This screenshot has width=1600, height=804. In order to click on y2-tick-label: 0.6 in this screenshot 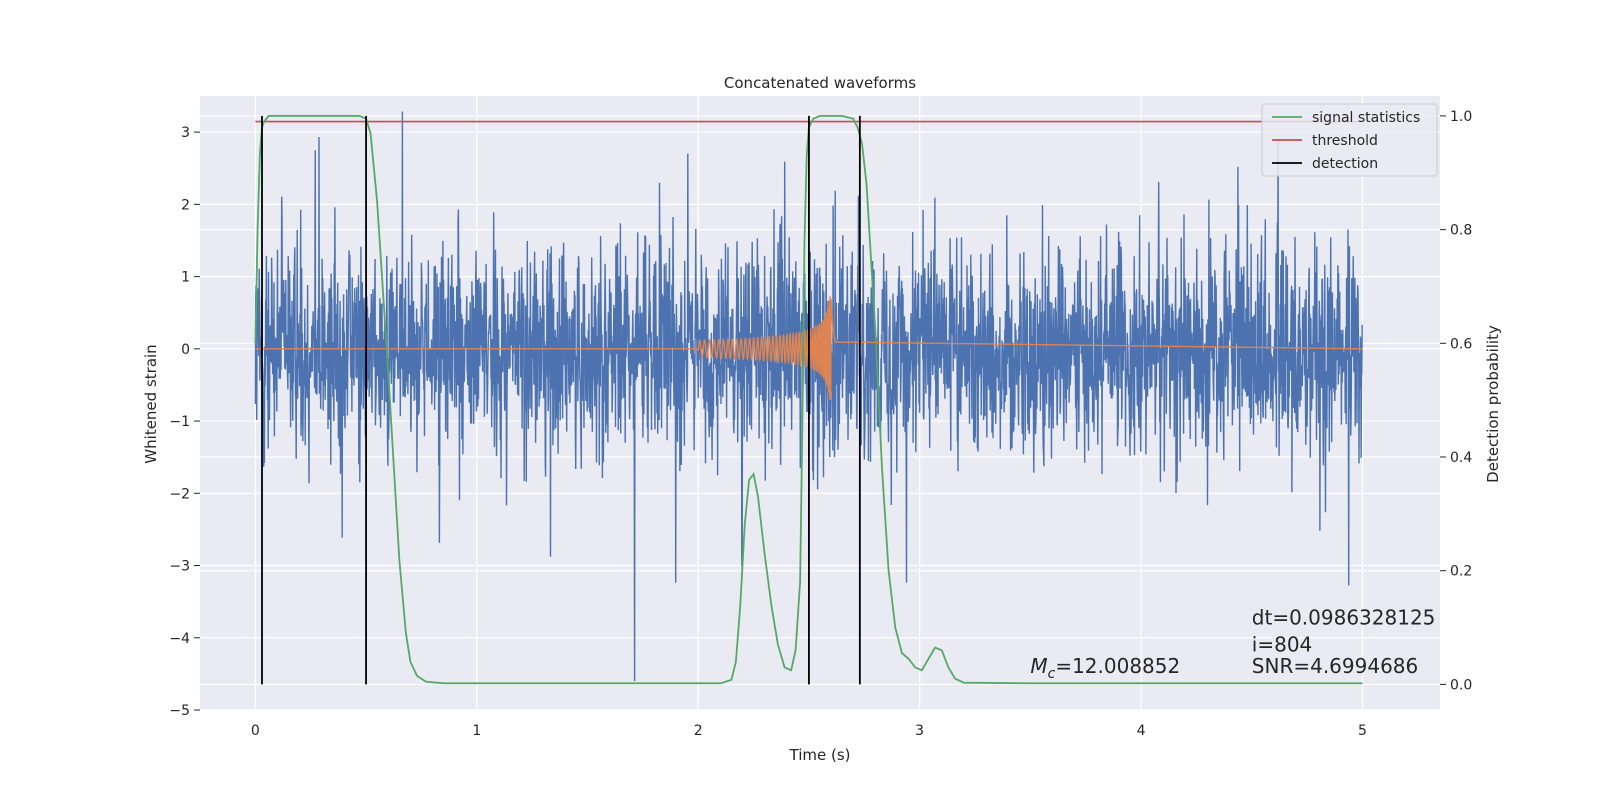, I will do `click(1461, 344)`.